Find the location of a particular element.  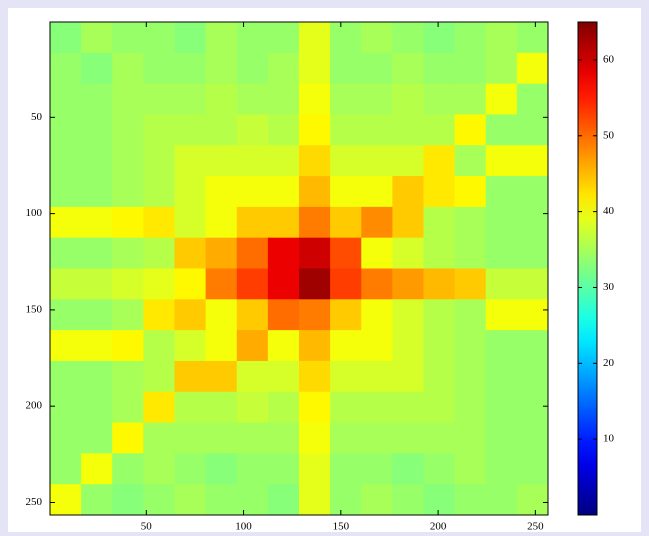

y-tick-label: 250 is located at coordinates (34, 502).